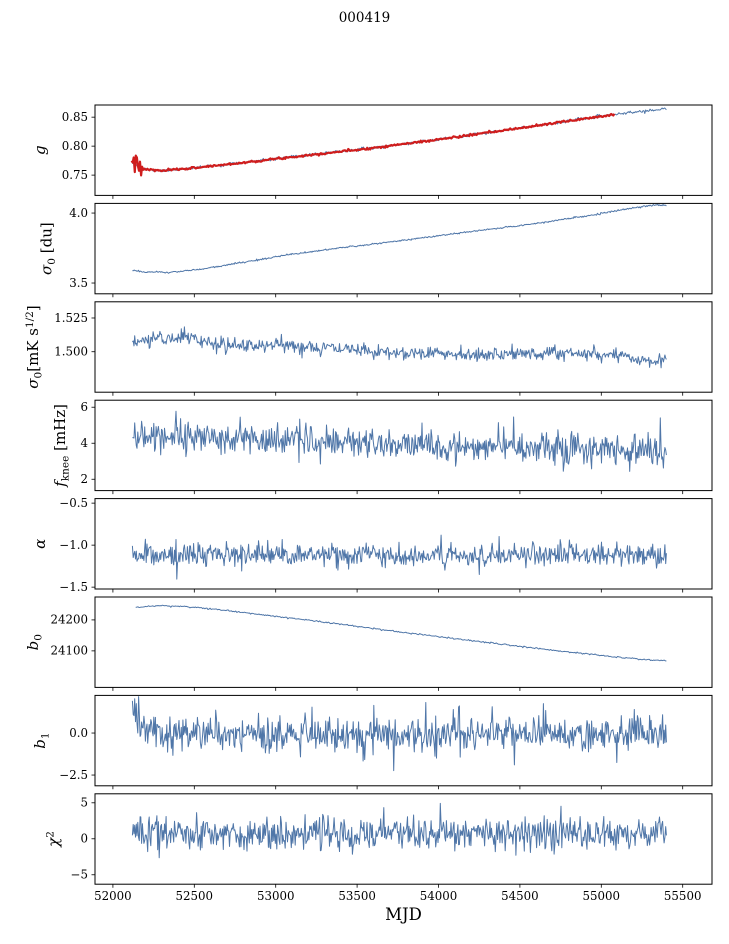 This screenshot has width=729, height=944. I want to click on panel-b0-ylabel: b0, so click(34, 642).